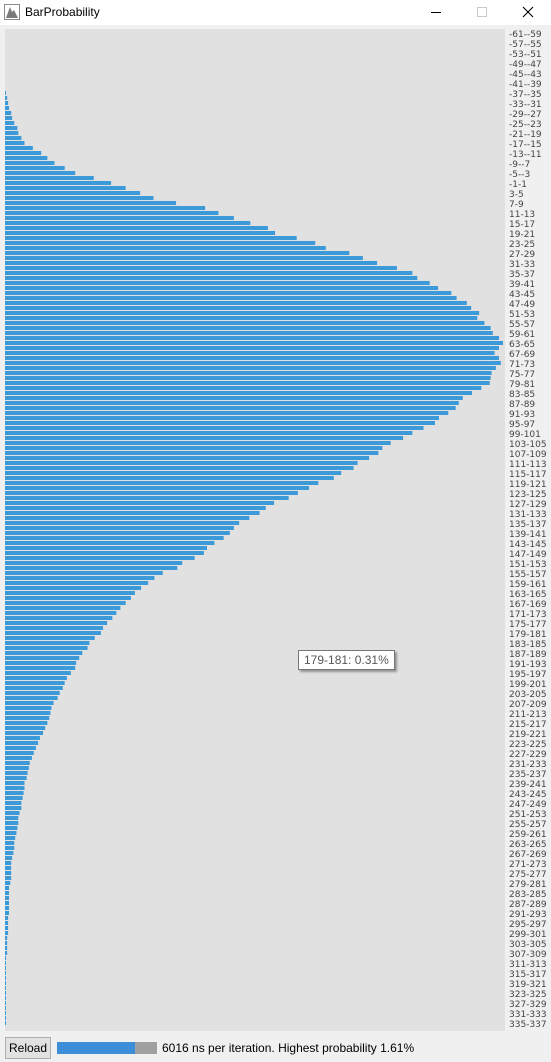 This screenshot has width=551, height=1062. I want to click on bar--9--7, so click(30, 163).